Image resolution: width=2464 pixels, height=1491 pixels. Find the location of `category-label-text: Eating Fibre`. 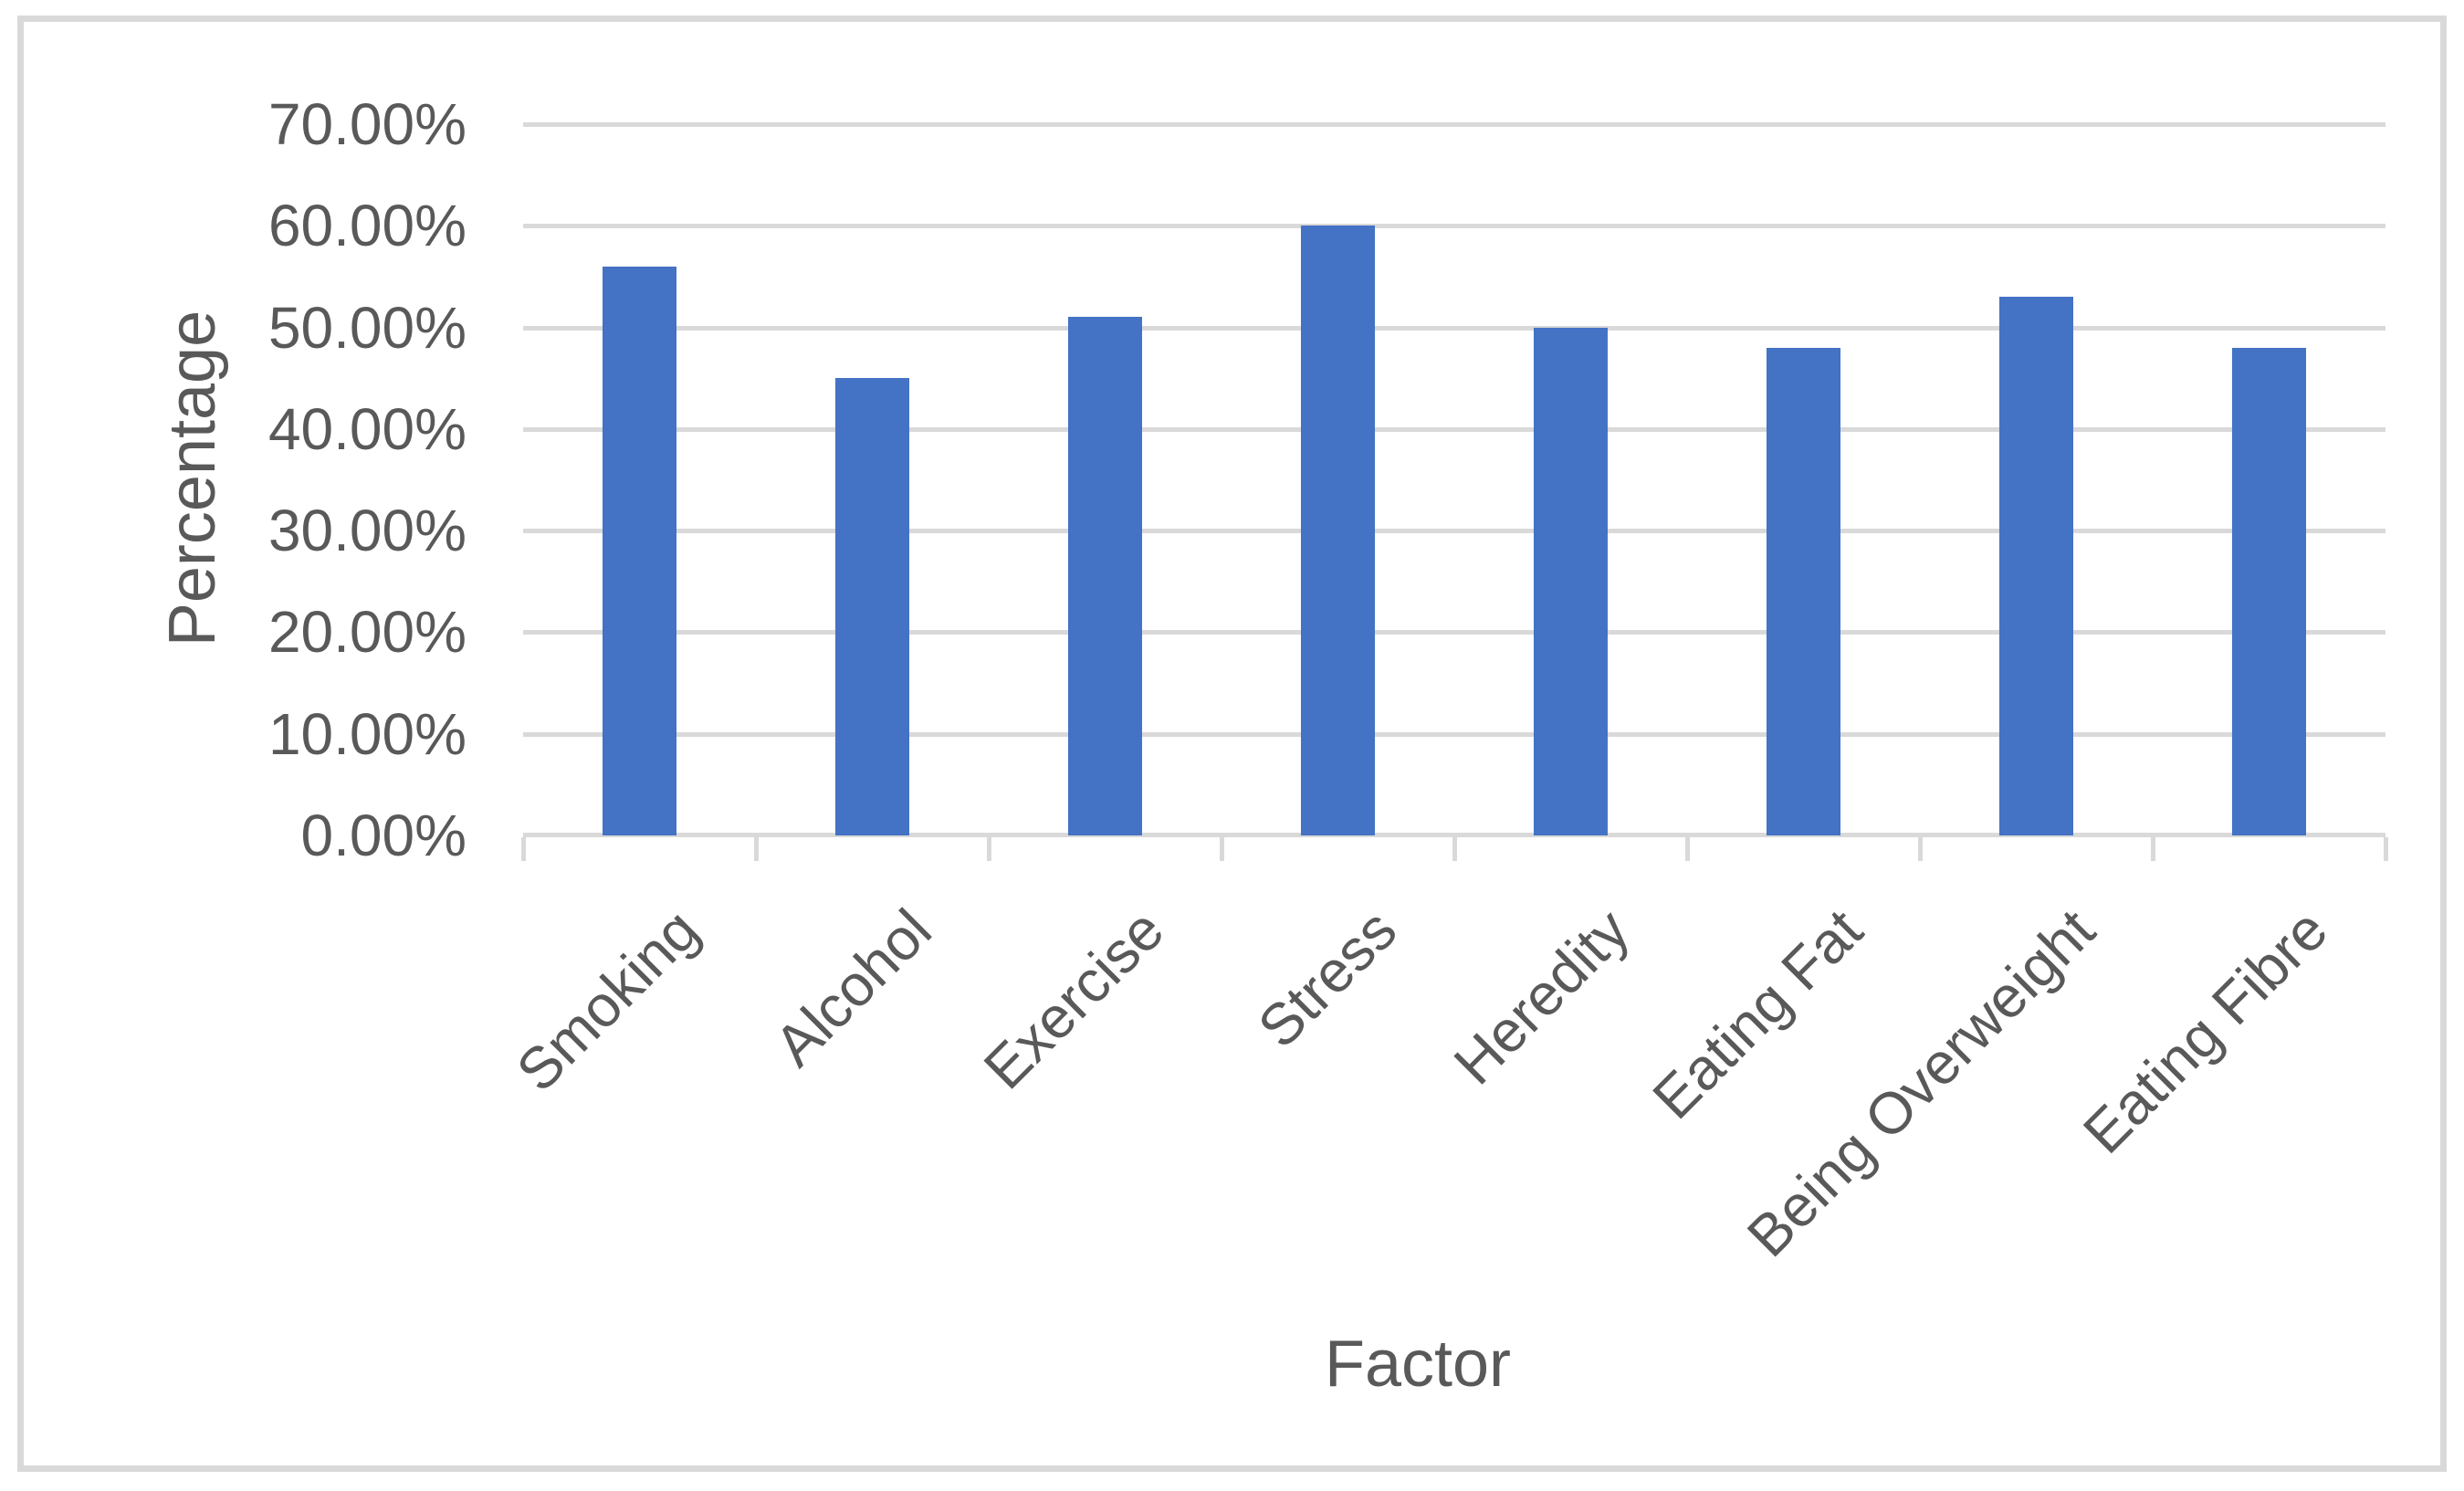

category-label-text: Eating Fibre is located at coordinates (2206, 1031).